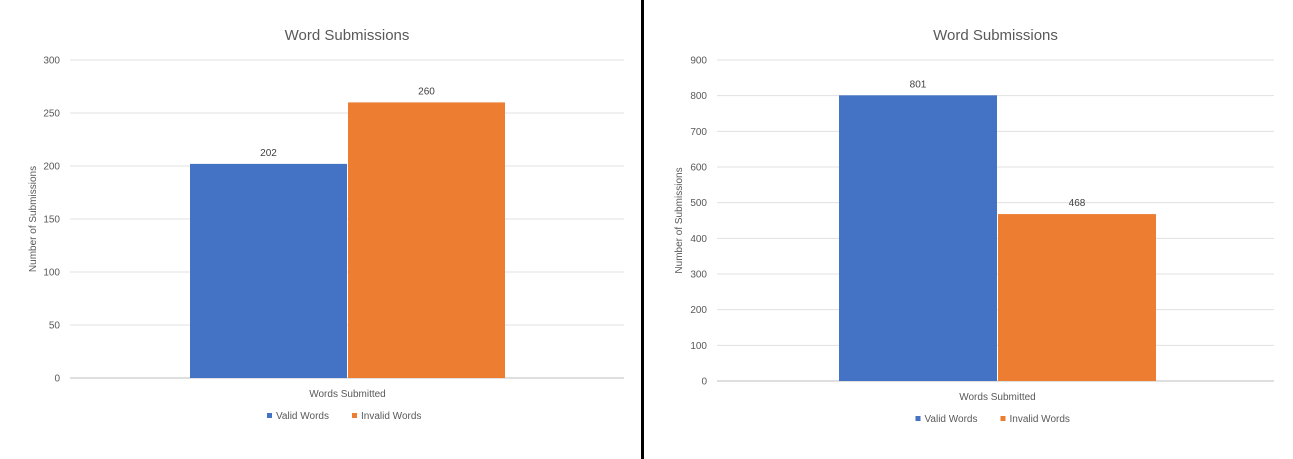  Describe the element at coordinates (698, 96) in the screenshot. I see `y-tick-label: 800` at that location.